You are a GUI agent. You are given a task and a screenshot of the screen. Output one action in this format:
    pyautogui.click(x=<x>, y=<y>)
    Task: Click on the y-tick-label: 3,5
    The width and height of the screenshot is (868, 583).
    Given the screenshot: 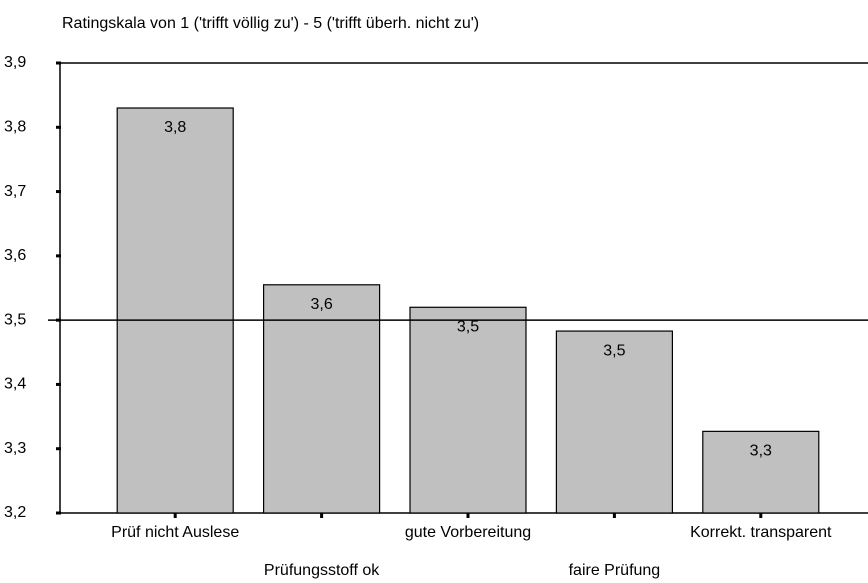 What is the action you would take?
    pyautogui.click(x=15, y=319)
    